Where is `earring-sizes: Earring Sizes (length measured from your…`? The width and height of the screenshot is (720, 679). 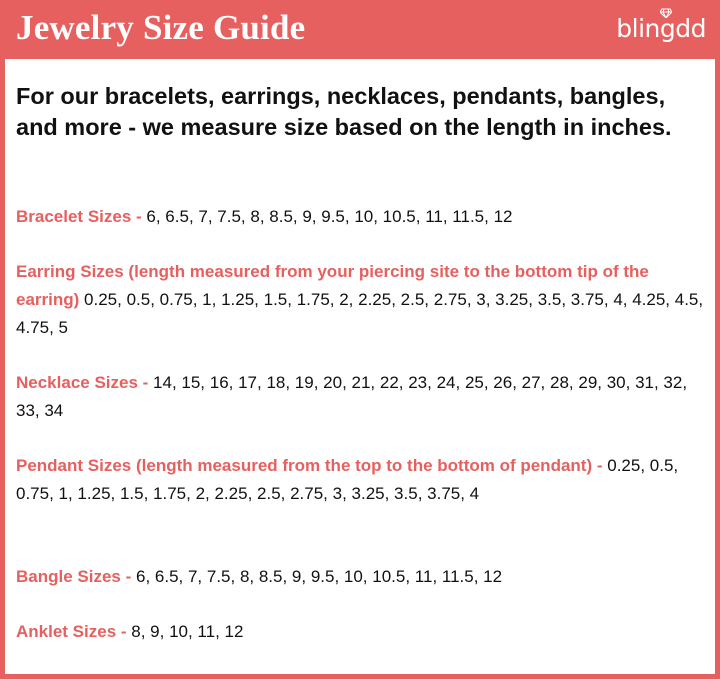
earring-sizes: Earring Sizes (length measured from your… is located at coordinates (361, 300).